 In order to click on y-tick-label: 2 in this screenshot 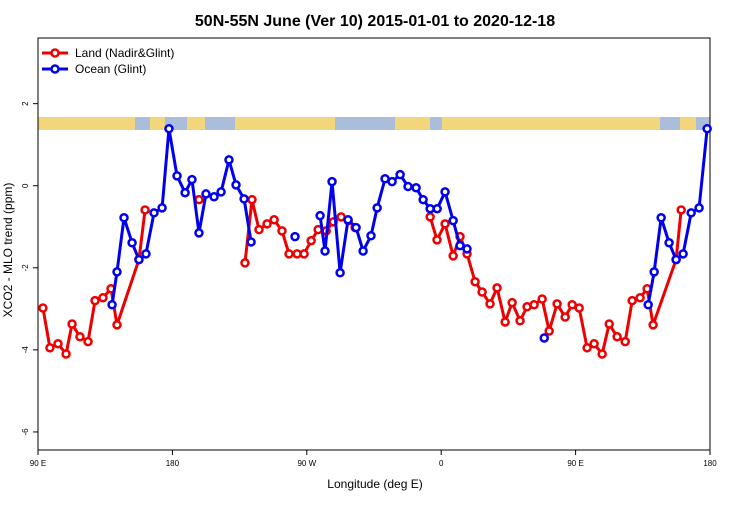, I will do `click(25, 103)`.